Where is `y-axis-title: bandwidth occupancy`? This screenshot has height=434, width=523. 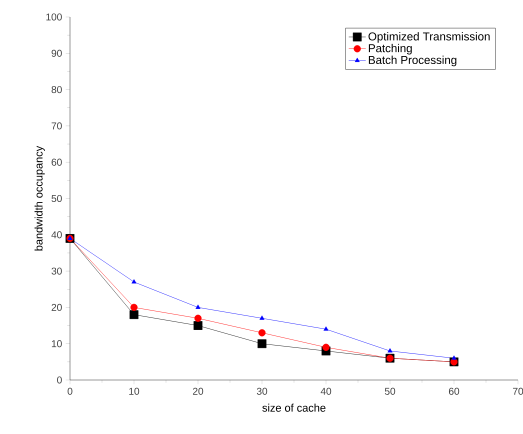
y-axis-title: bandwidth occupancy is located at coordinates (39, 198).